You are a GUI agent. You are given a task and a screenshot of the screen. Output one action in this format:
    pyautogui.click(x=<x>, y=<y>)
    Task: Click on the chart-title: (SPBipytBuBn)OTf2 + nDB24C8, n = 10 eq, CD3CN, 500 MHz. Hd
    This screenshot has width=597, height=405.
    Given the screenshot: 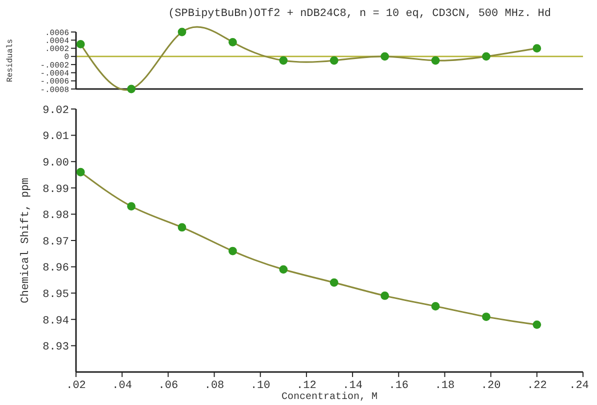 What is the action you would take?
    pyautogui.click(x=359, y=14)
    